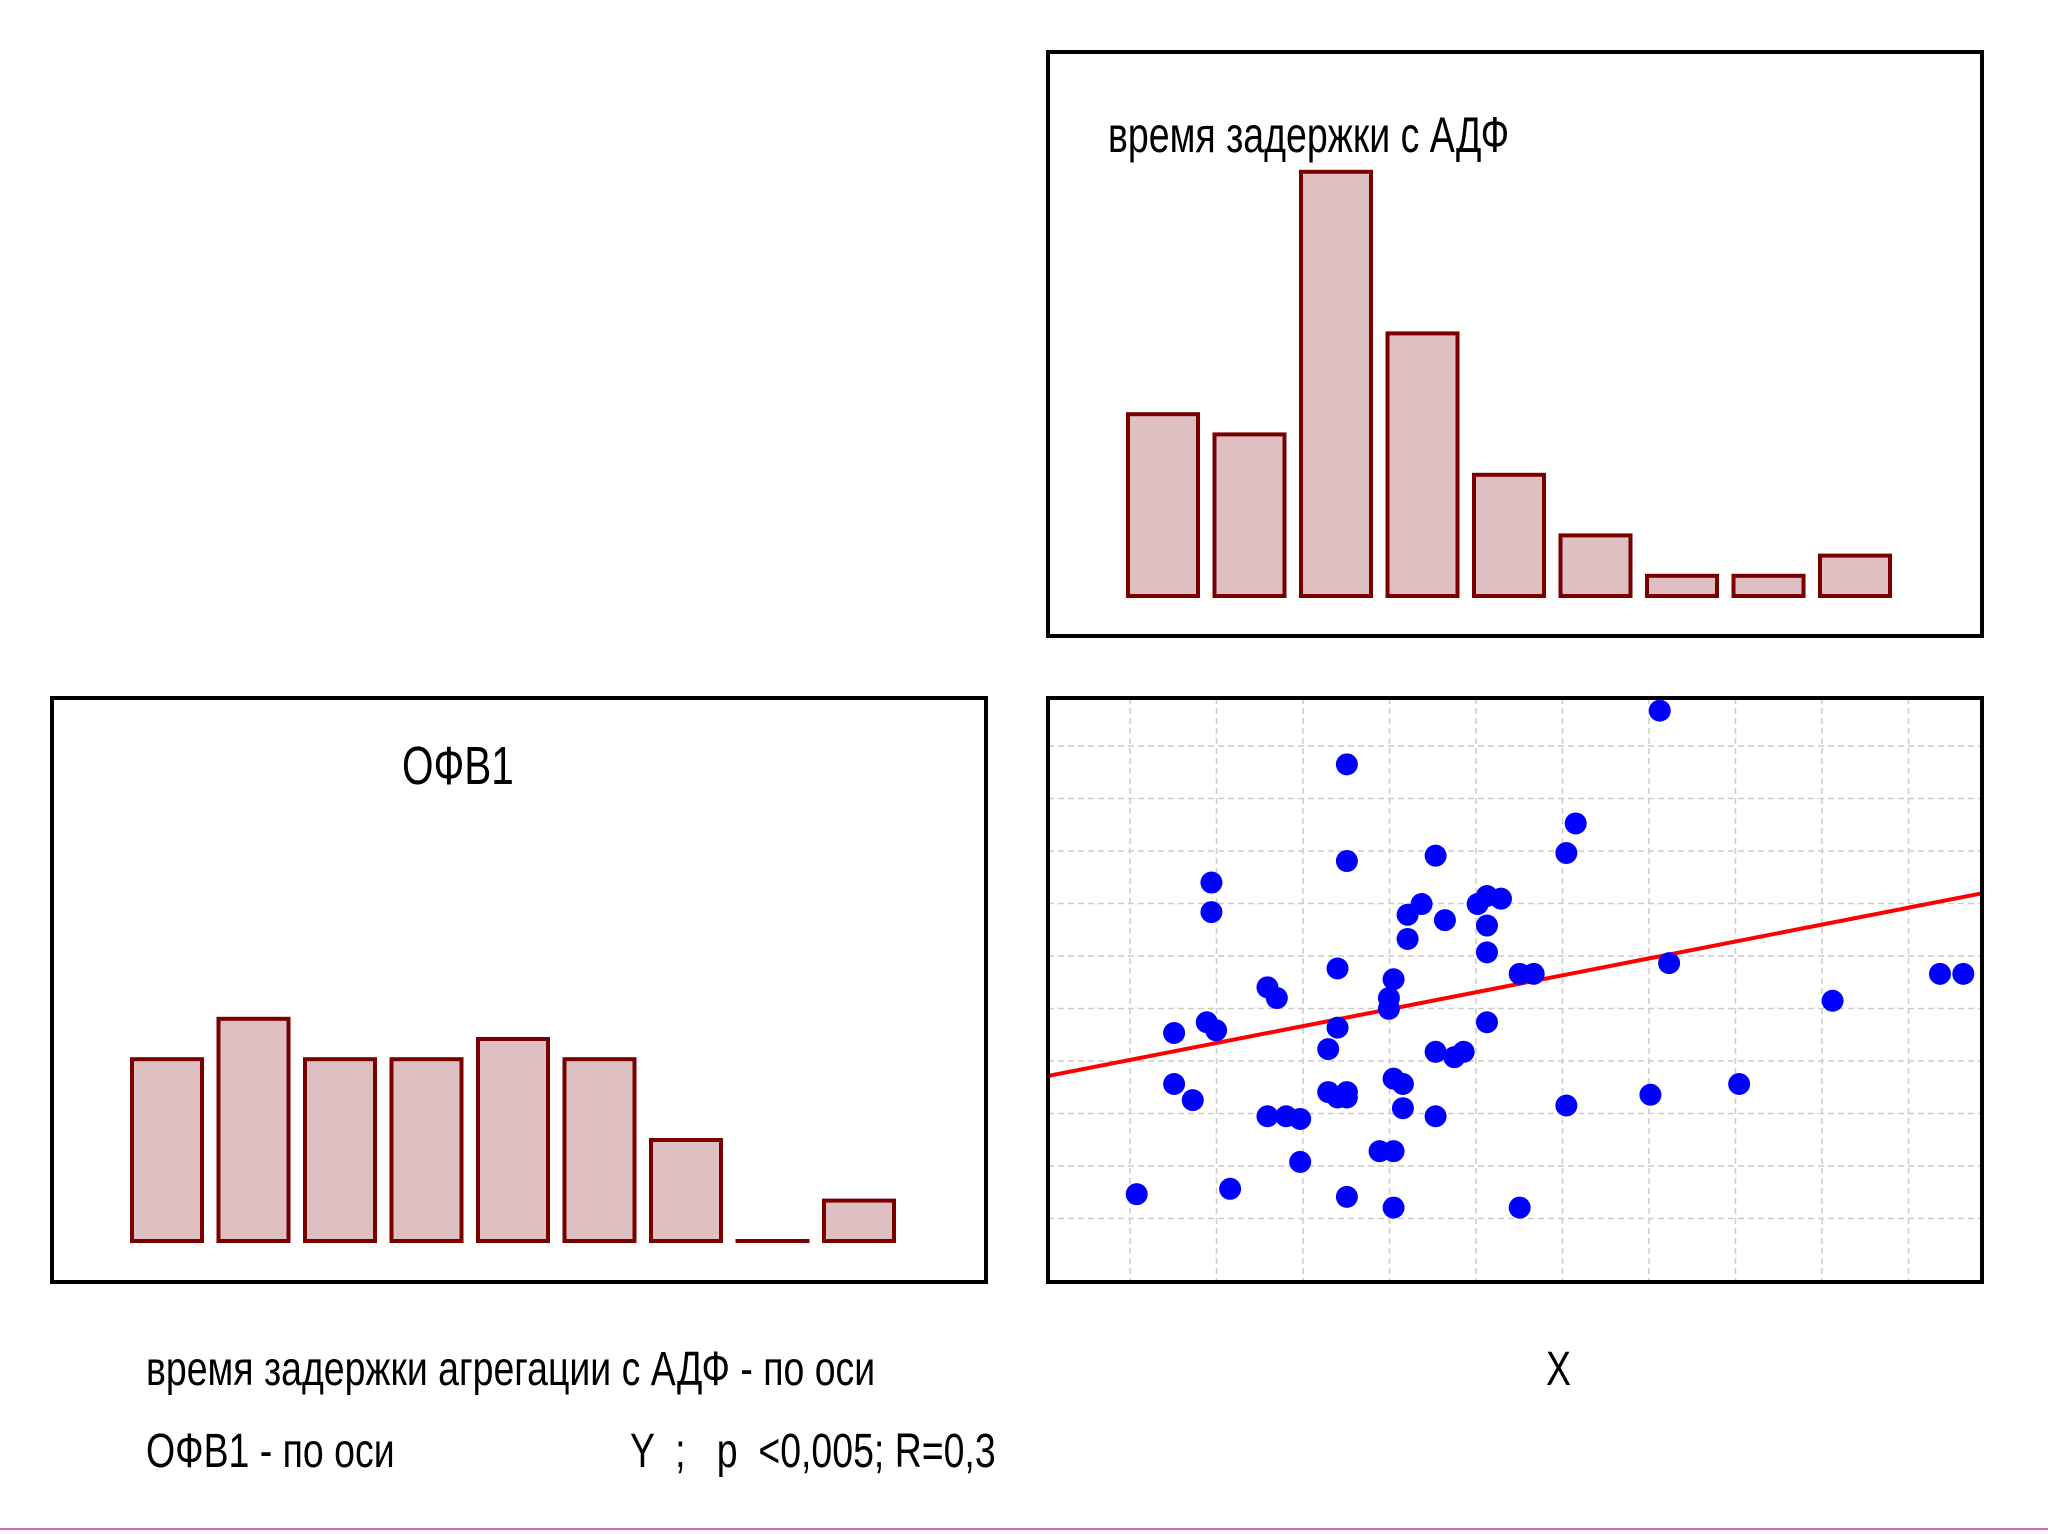 The width and height of the screenshot is (2048, 1534). What do you see at coordinates (511, 1369) in the screenshot?
I see `caption-line-1: время задержки агрегации с АДФ - по оси` at bounding box center [511, 1369].